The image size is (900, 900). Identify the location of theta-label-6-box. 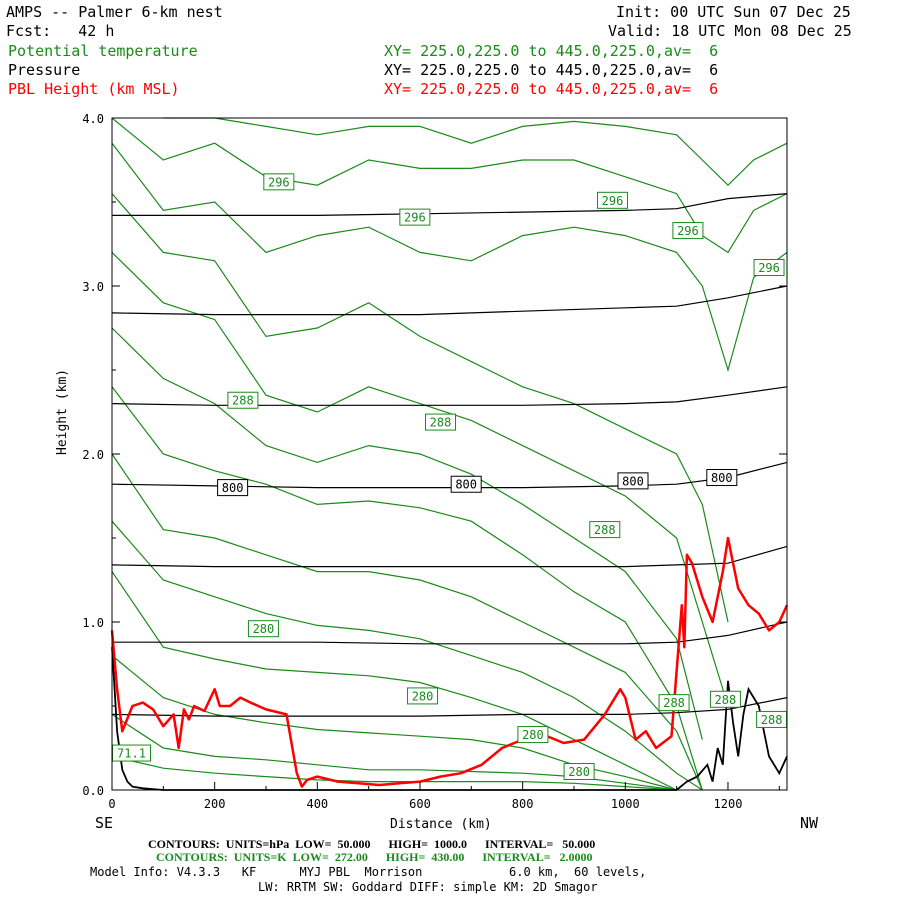
(441, 422).